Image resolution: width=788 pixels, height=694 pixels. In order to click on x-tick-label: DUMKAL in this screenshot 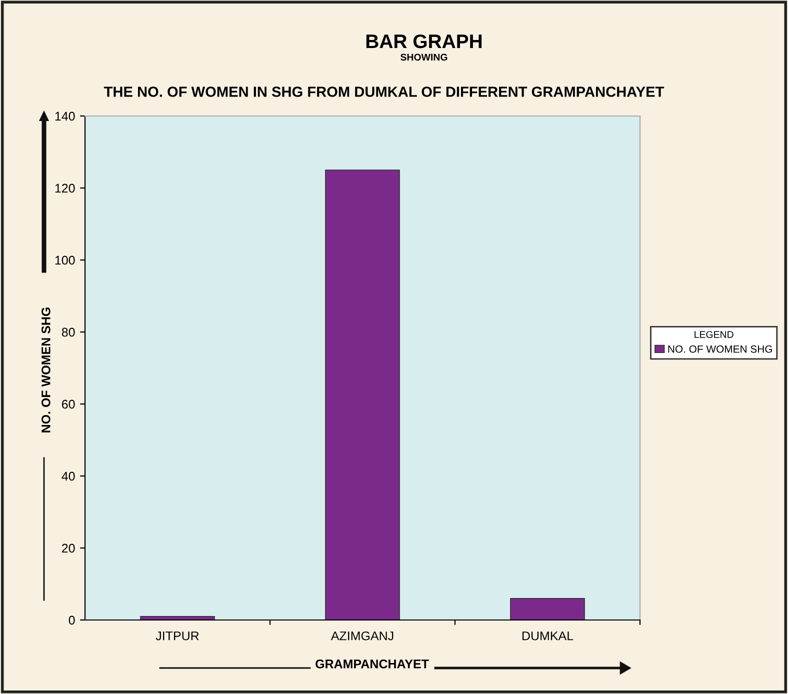, I will do `click(548, 636)`.